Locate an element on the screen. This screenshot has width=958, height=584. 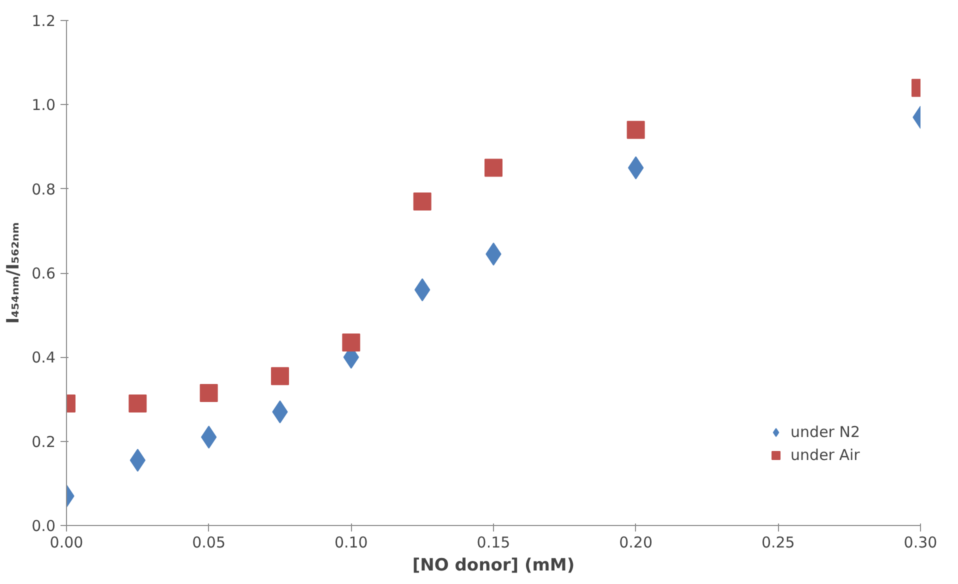
x-tick-label: 0.00 is located at coordinates (67, 543).